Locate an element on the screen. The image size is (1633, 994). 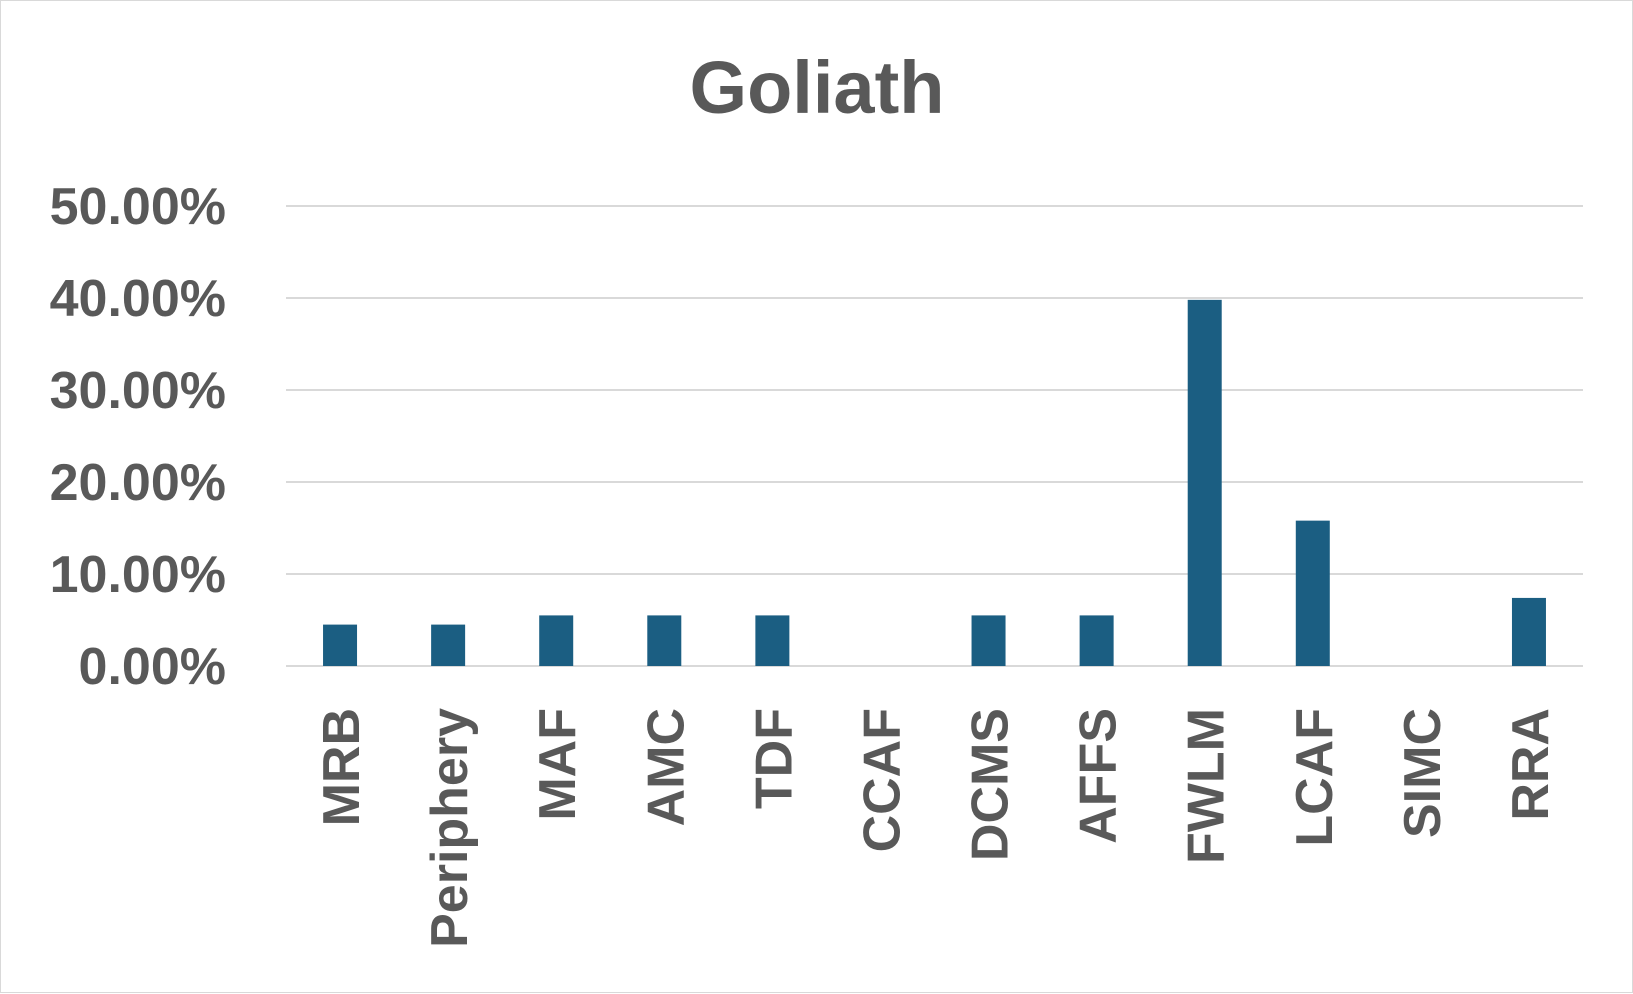
bar-maf is located at coordinates (556, 640).